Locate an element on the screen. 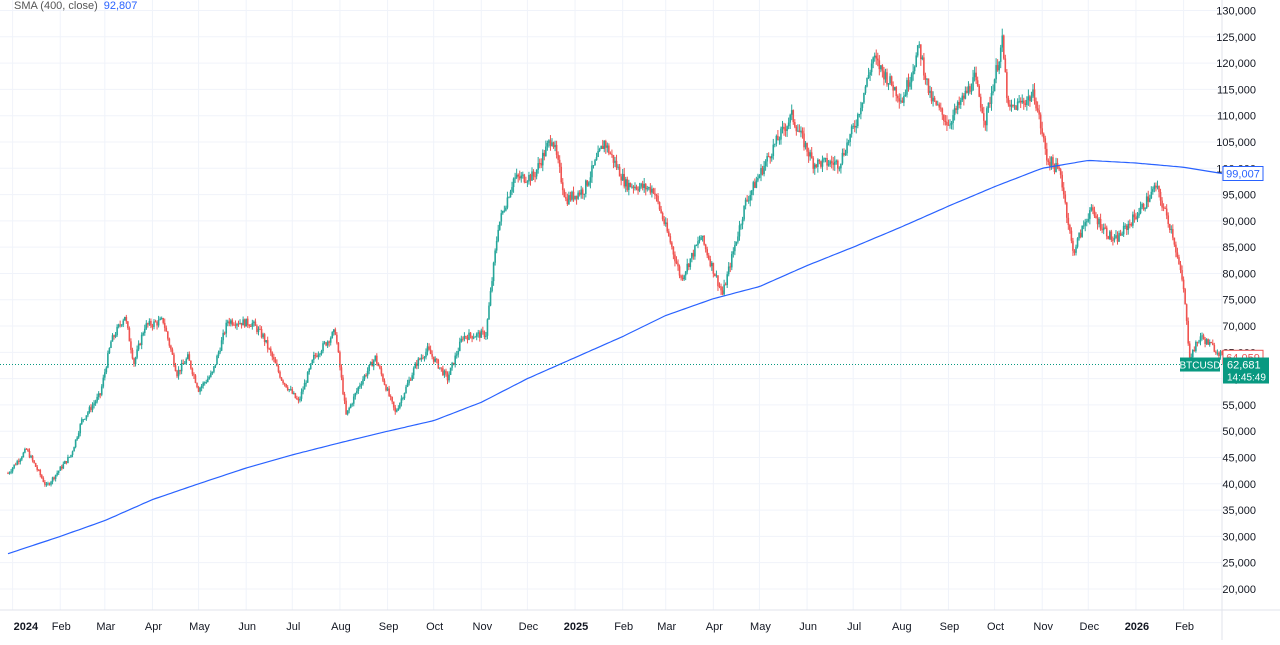 This screenshot has width=1280, height=645. indicator-legend: SMA (400, close) 92,807 is located at coordinates (75, 6).